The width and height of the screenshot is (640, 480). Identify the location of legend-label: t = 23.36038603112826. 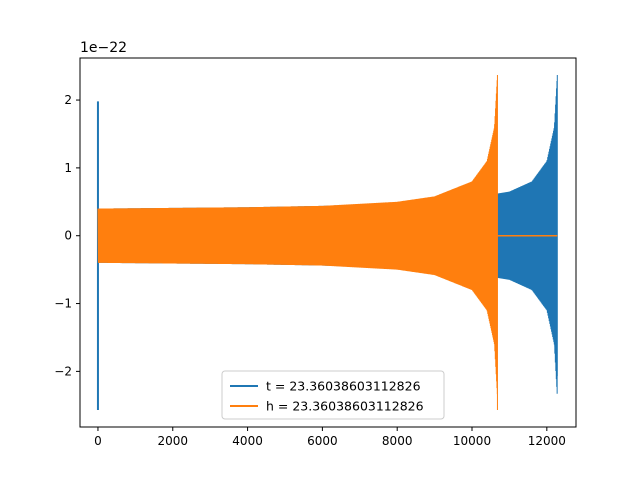
(343, 386).